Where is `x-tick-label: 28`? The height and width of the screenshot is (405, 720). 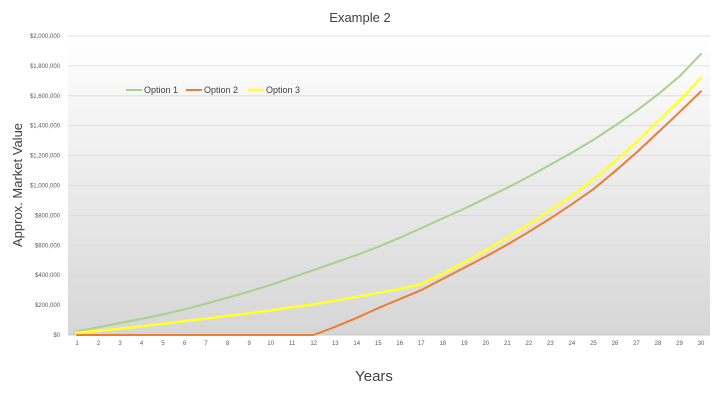
x-tick-label: 28 is located at coordinates (658, 344).